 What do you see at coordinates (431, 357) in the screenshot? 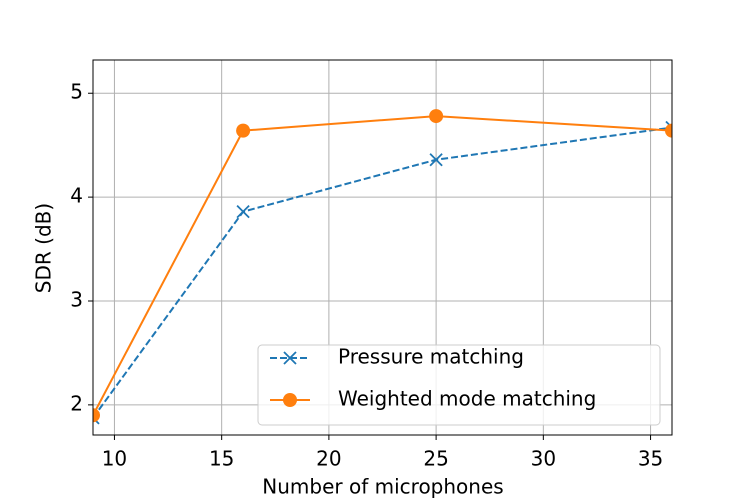
I see `legend-label: Pressure matching` at bounding box center [431, 357].